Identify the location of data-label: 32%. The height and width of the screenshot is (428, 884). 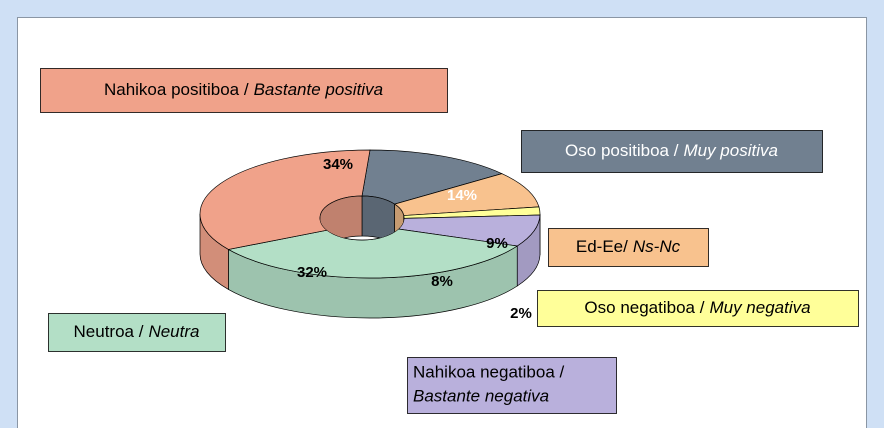
(312, 272).